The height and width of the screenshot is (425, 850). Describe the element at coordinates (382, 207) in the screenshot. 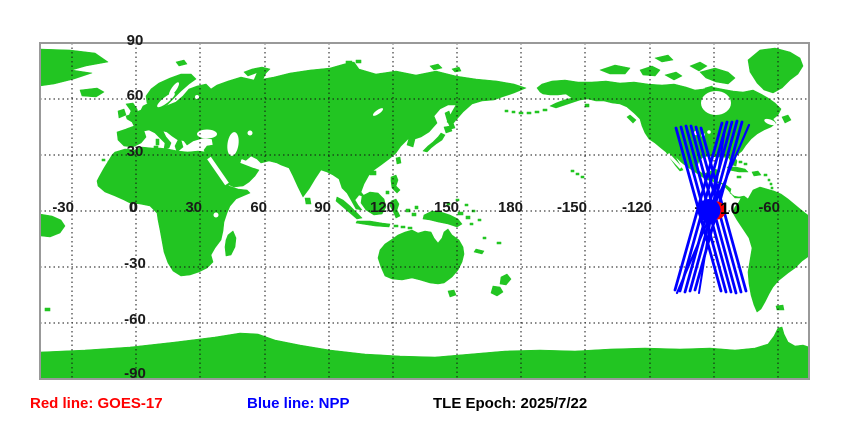

I see `lon-tick: 120` at that location.